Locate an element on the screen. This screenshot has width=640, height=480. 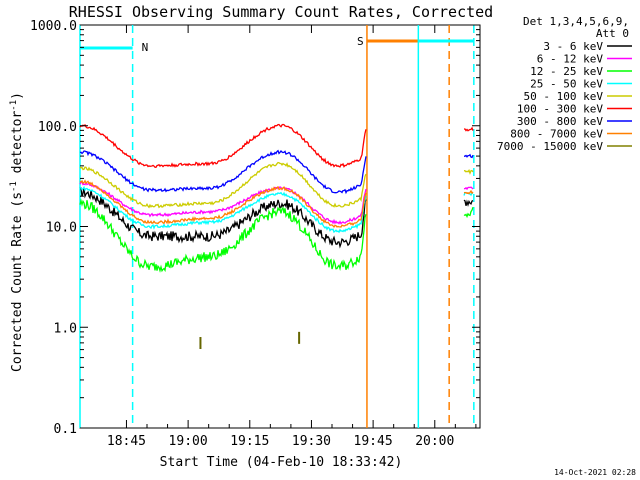
x-tick-label: 19:45 is located at coordinates (373, 441).